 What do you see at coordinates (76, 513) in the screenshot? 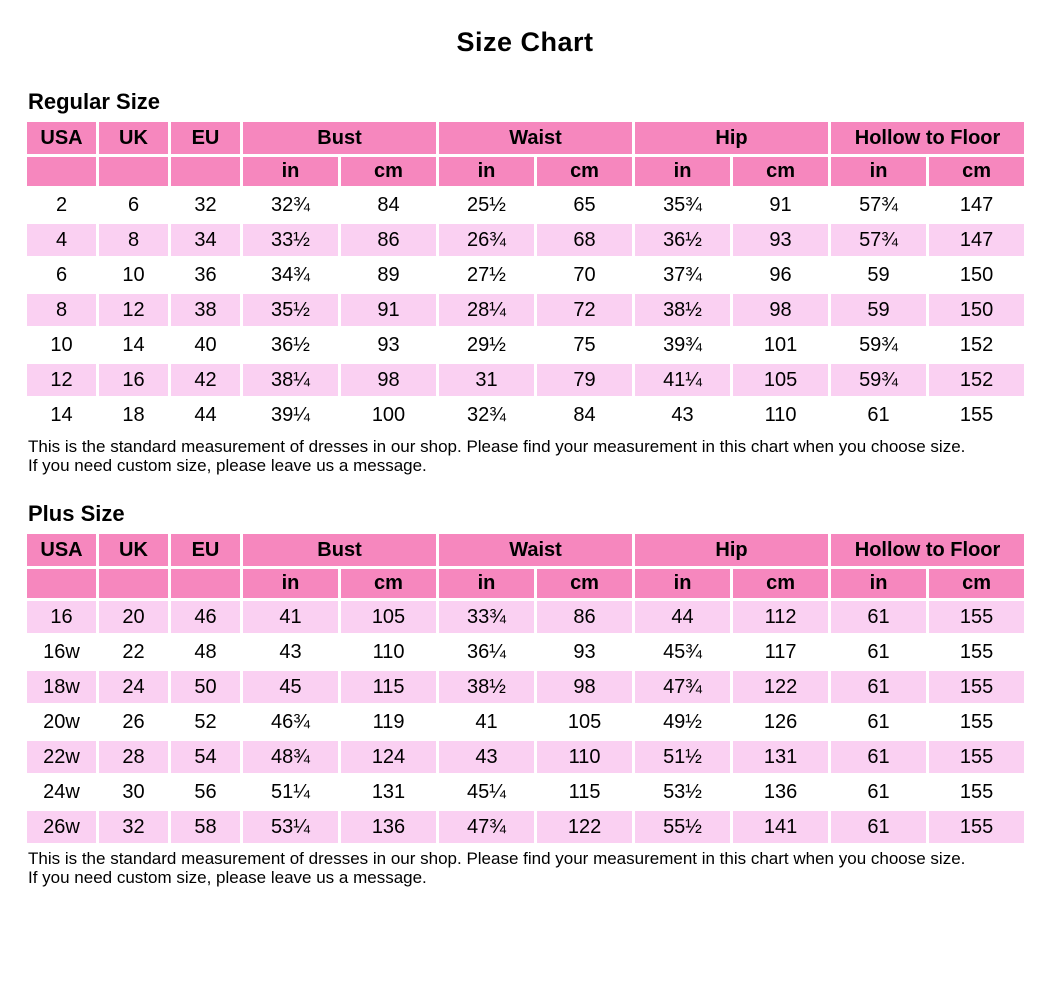
I see `plus-size-heading: Plus Size` at bounding box center [76, 513].